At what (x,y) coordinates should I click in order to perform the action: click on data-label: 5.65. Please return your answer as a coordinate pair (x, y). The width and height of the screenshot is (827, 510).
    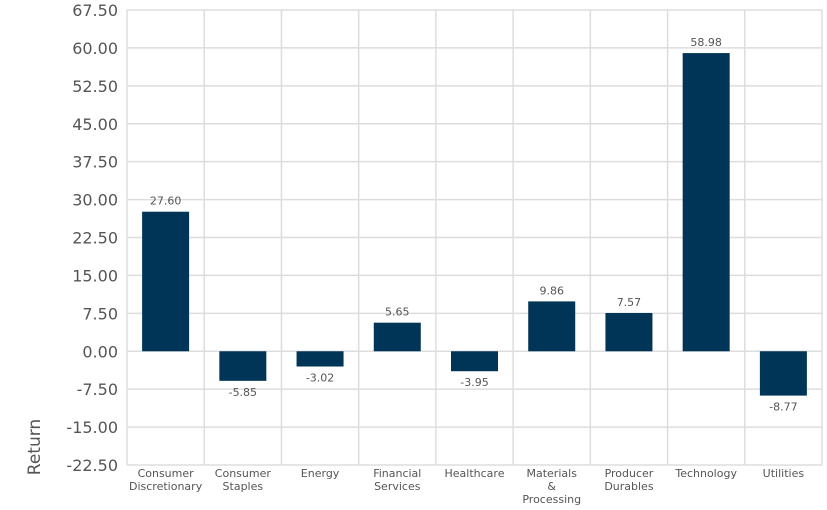
    Looking at the image, I should click on (397, 312).